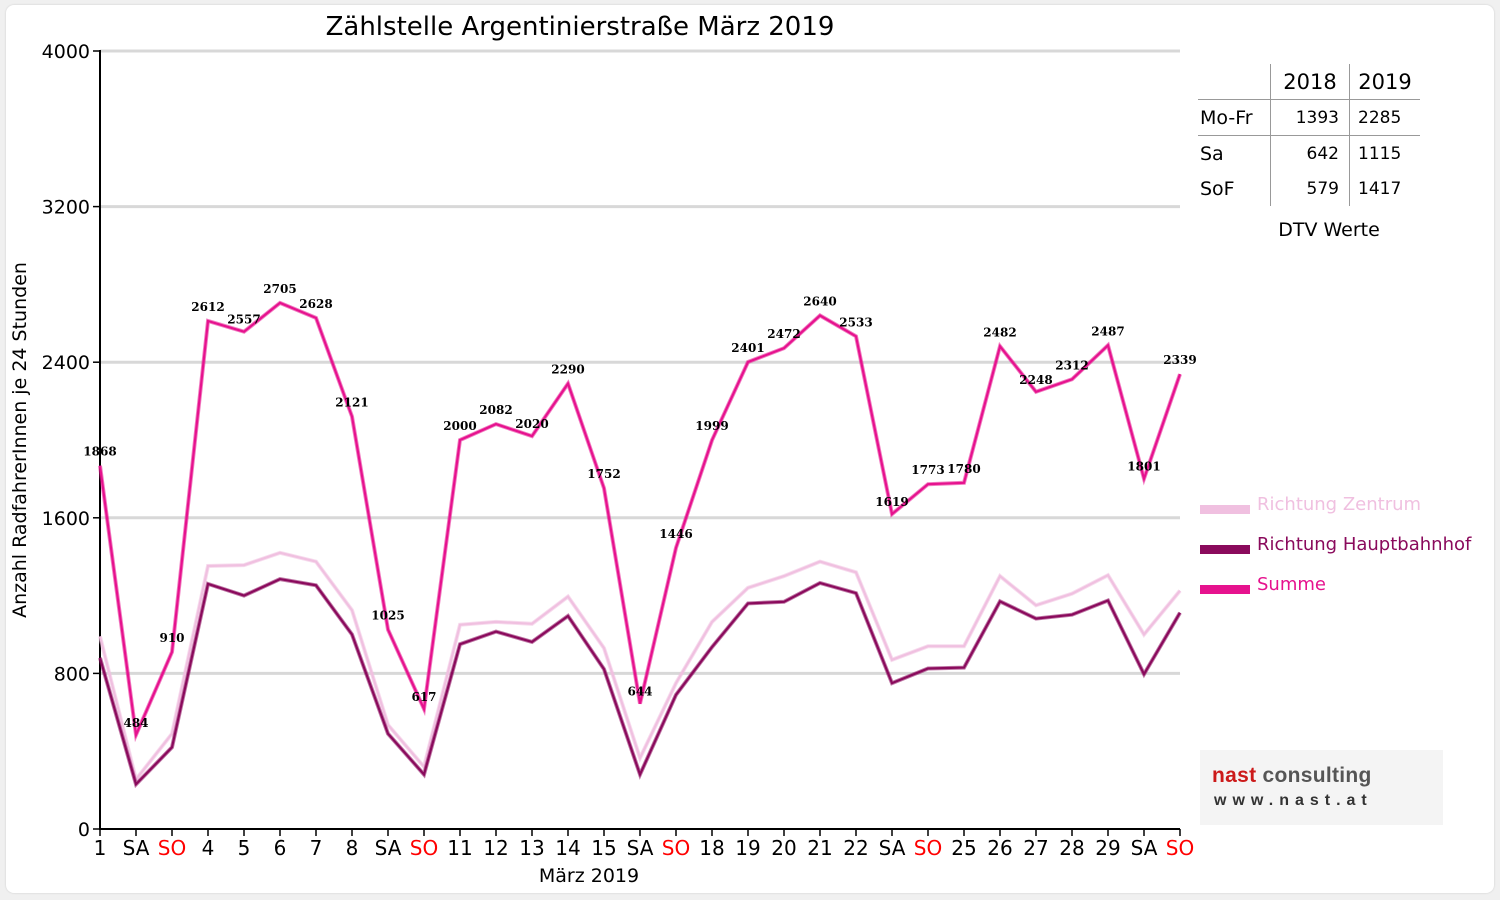  I want to click on y-tick-label: 1600, so click(66, 519).